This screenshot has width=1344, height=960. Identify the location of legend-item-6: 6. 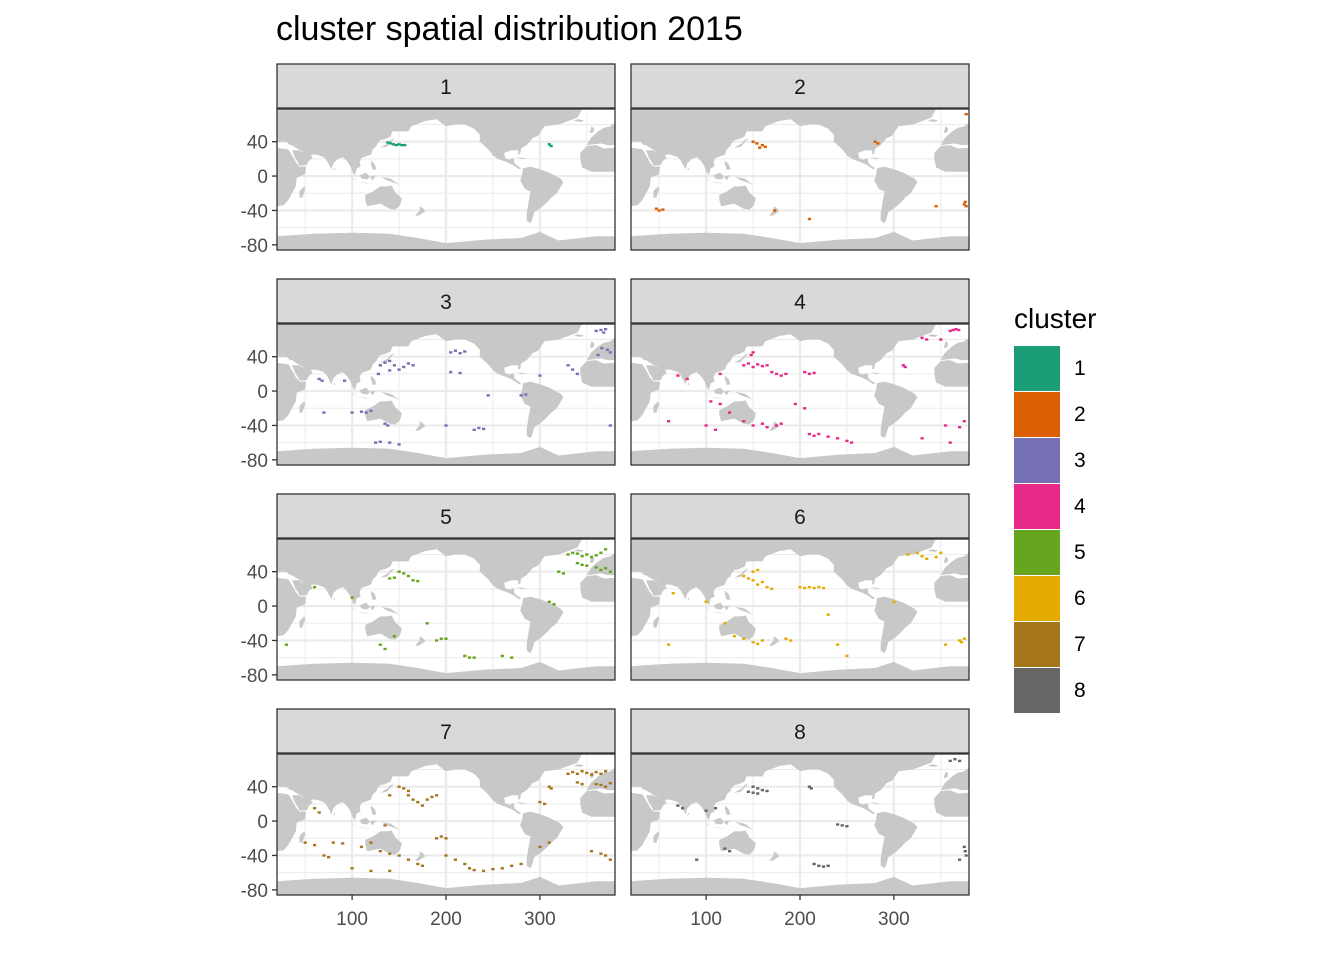
(1074, 599).